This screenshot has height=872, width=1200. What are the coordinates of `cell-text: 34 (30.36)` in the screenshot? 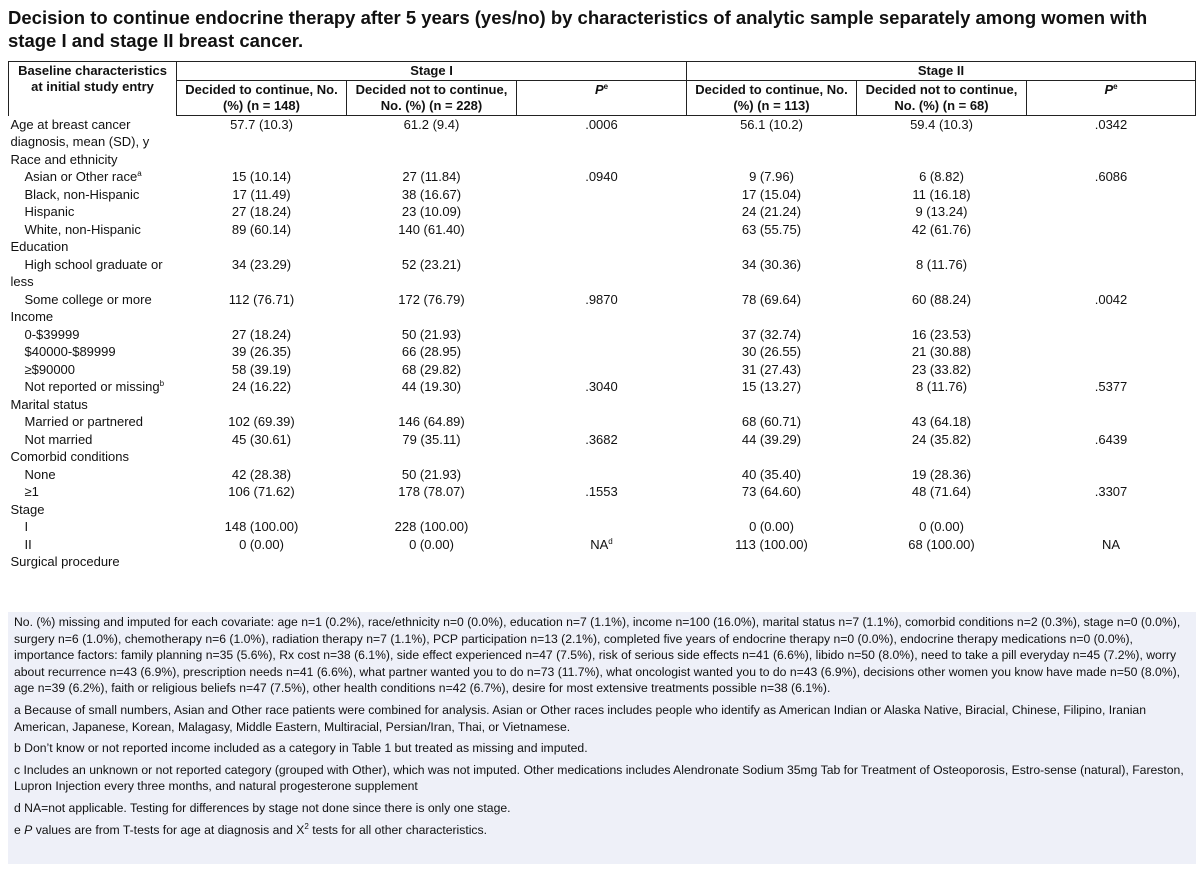 It's located at (771, 264).